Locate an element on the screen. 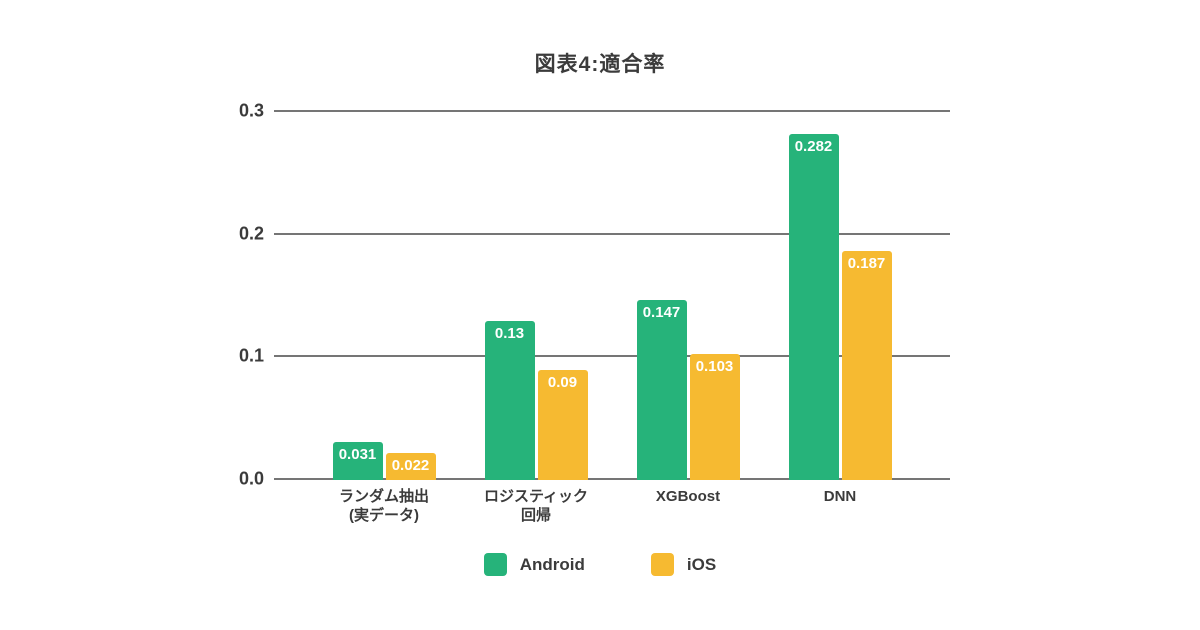  bar-android-0: 0.031 is located at coordinates (357, 461).